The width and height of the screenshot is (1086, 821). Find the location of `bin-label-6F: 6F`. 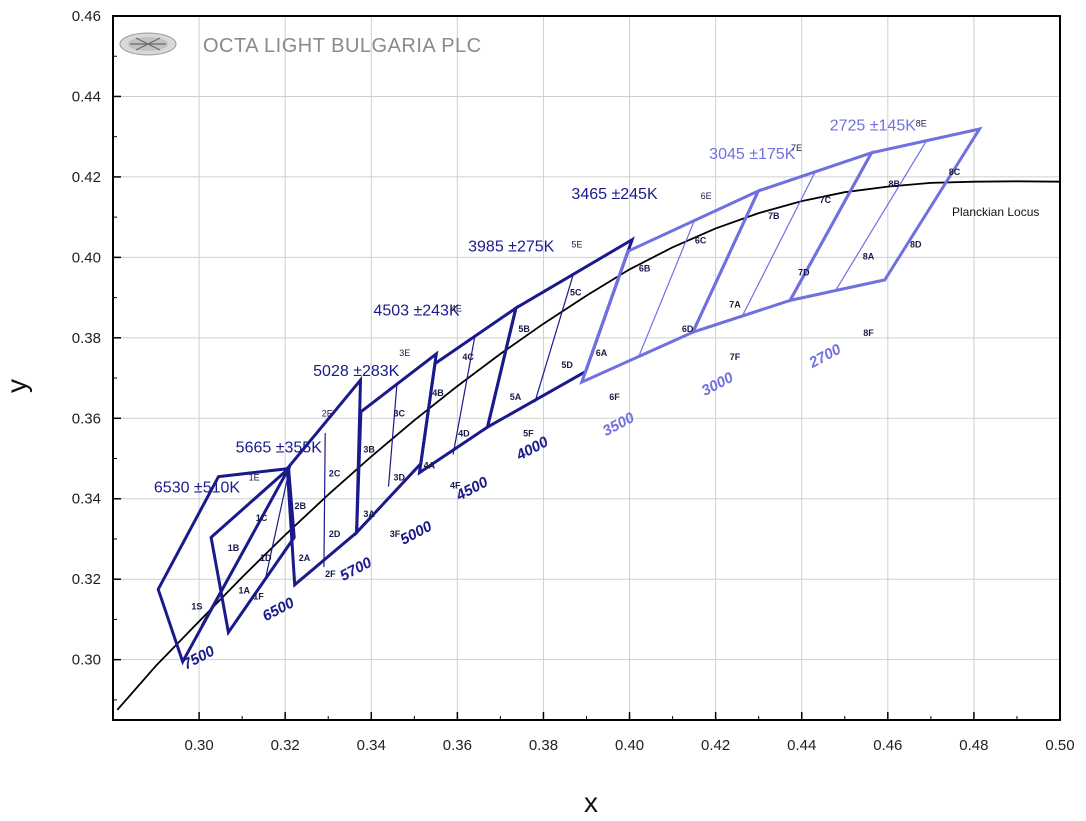

bin-label-6F: 6F is located at coordinates (614, 397).